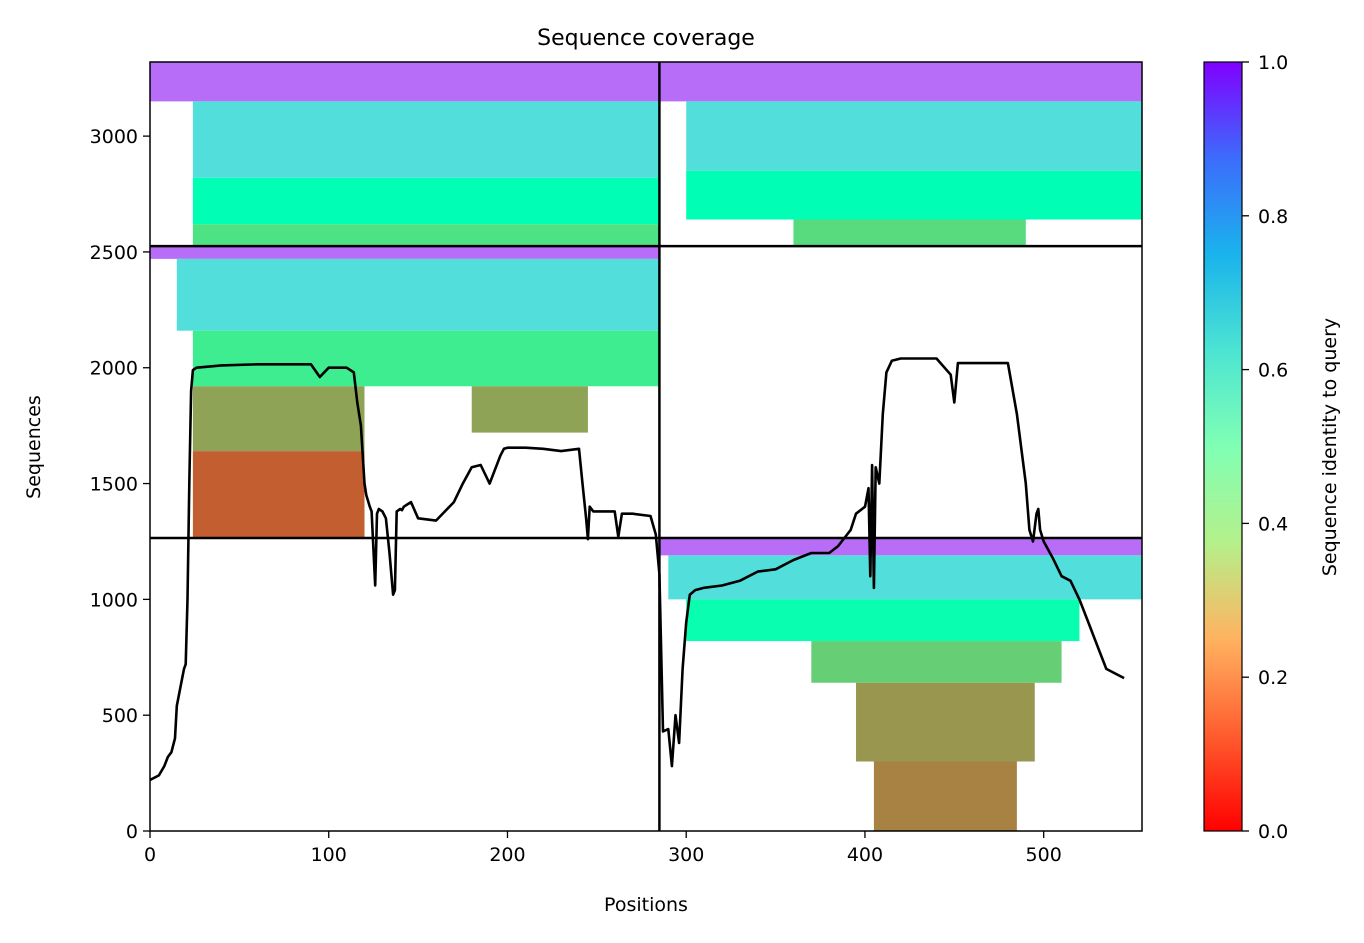  Describe the element at coordinates (114, 600) in the screenshot. I see `y-tick-label: 1000` at that location.